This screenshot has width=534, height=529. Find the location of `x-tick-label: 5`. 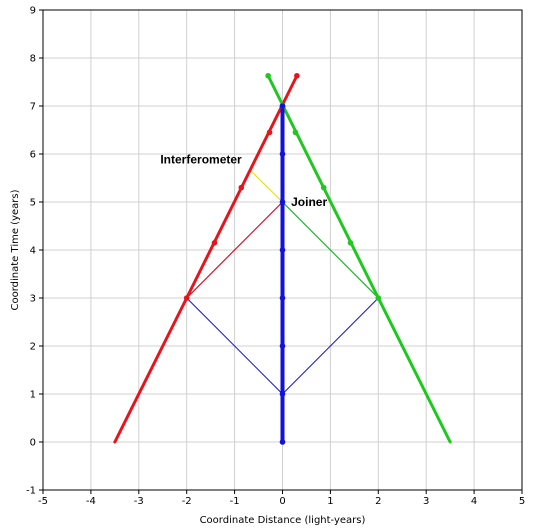

x-tick-label: 5 is located at coordinates (522, 501).